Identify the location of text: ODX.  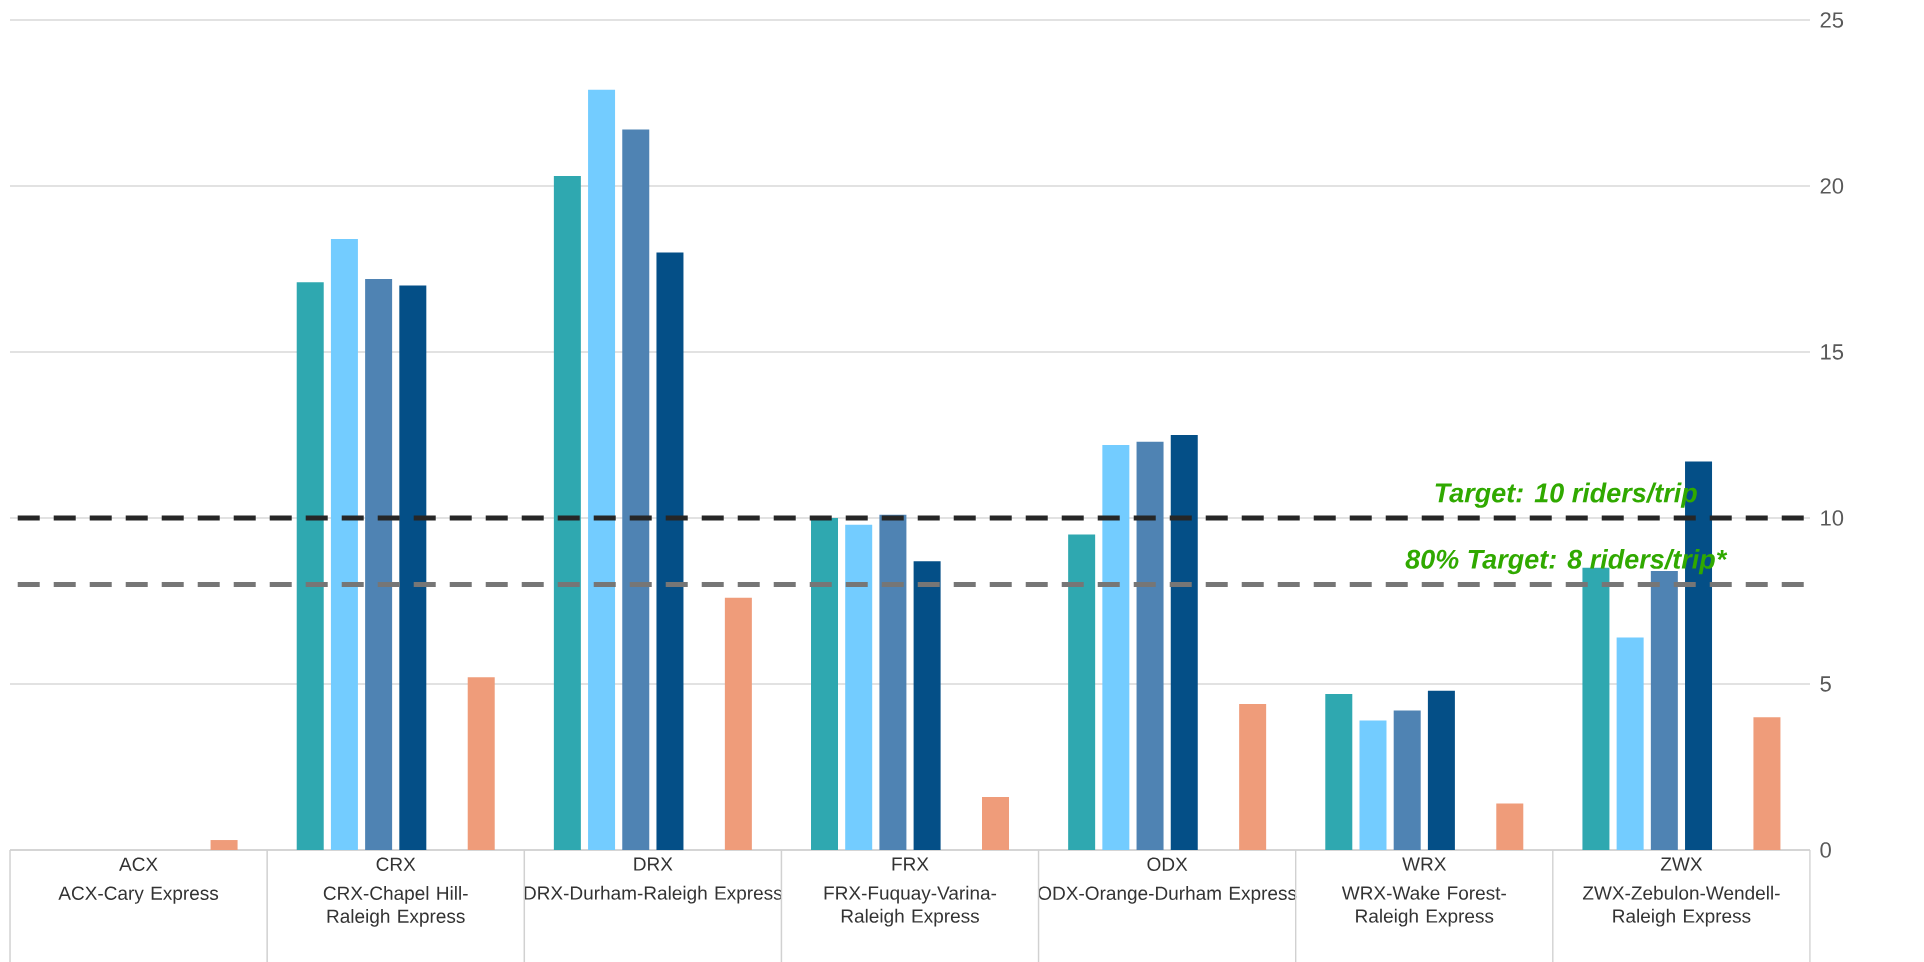
(1167, 864).